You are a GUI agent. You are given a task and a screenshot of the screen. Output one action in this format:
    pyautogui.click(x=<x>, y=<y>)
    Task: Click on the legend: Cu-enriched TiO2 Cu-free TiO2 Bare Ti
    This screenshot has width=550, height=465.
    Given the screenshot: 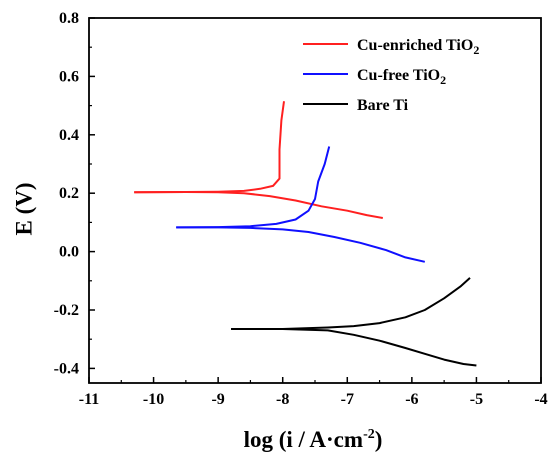 What is the action you would take?
    pyautogui.click(x=391, y=75)
    